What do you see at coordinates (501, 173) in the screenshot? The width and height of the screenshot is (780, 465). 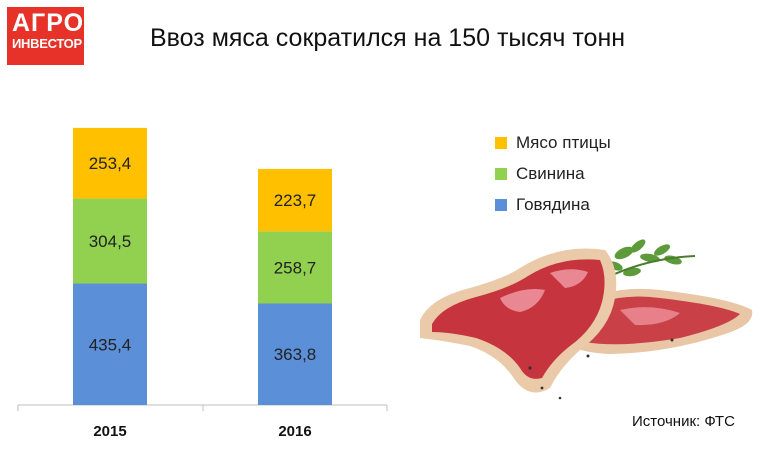 I see `legend-swatch-pork` at bounding box center [501, 173].